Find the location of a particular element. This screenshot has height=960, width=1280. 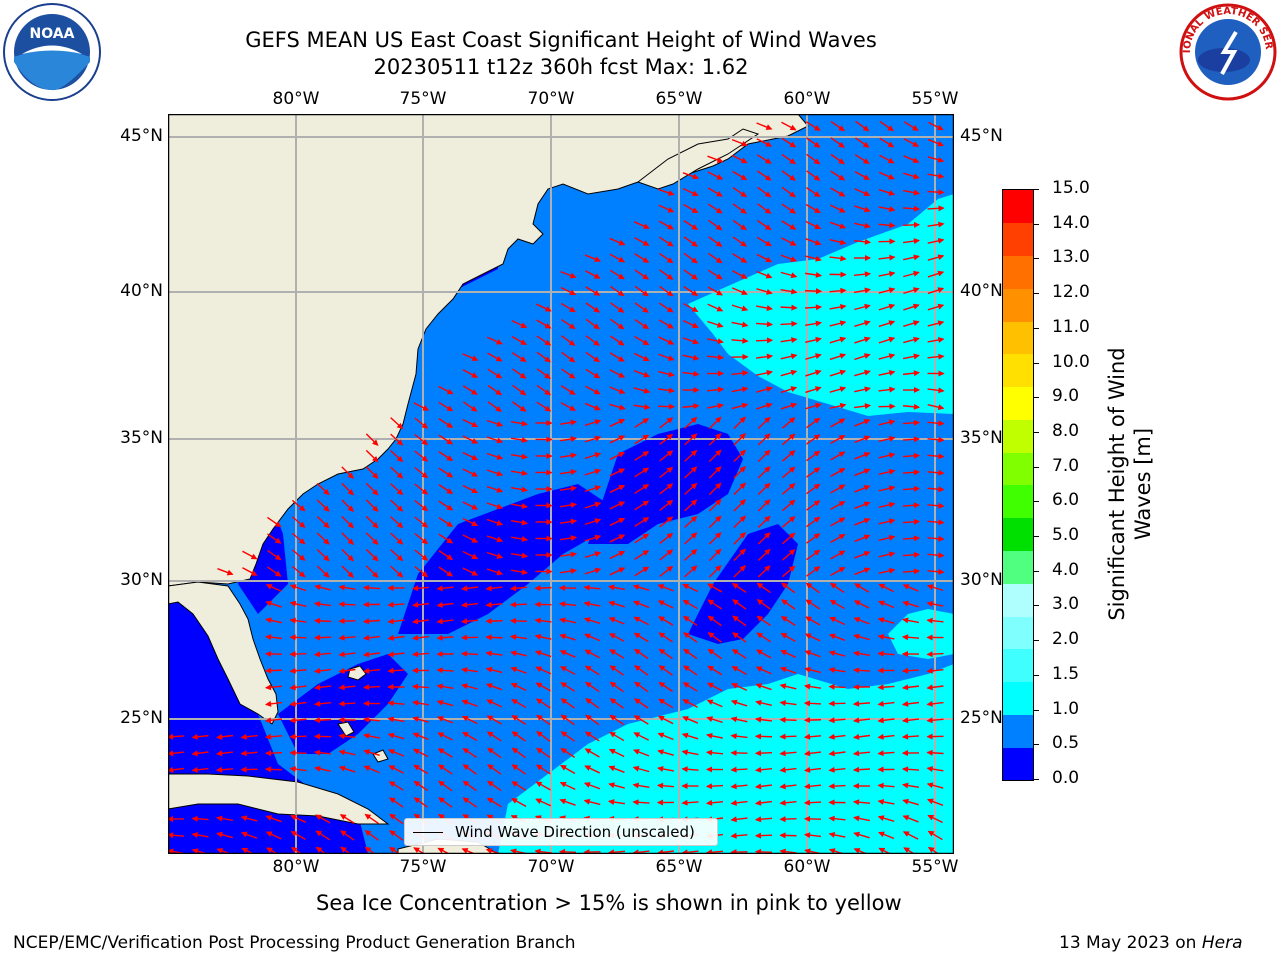

colorbar-tick-label: 6.0 is located at coordinates (1066, 500).